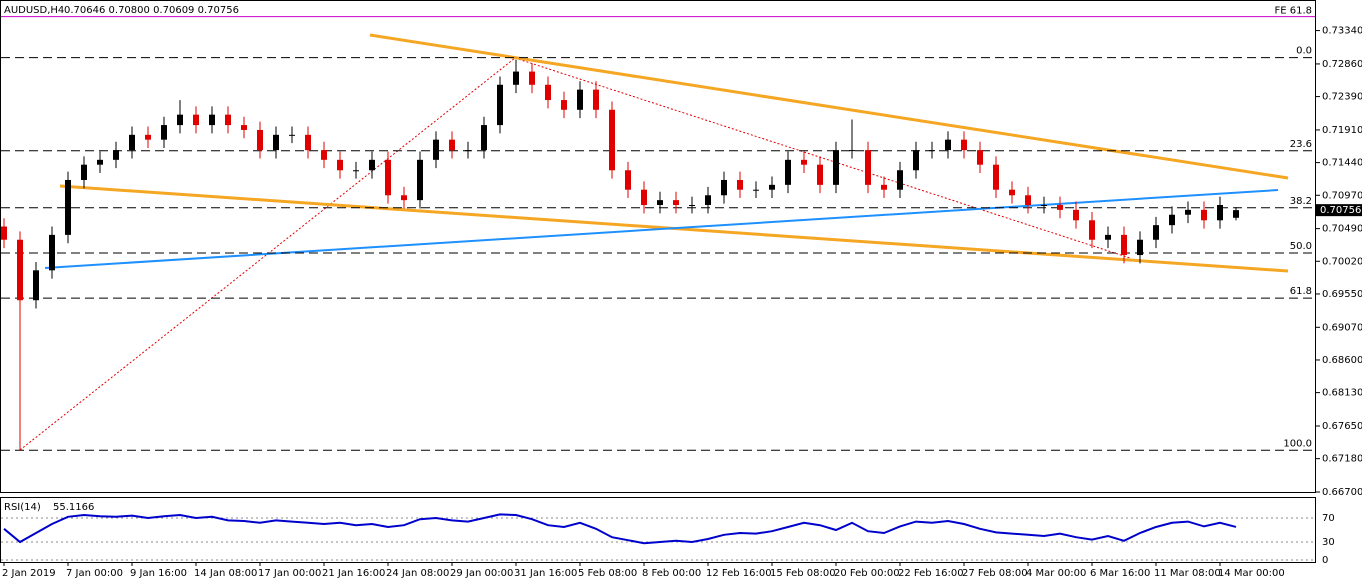  Describe the element at coordinates (1301, 144) in the screenshot. I see `fib-label: 23.6` at that location.